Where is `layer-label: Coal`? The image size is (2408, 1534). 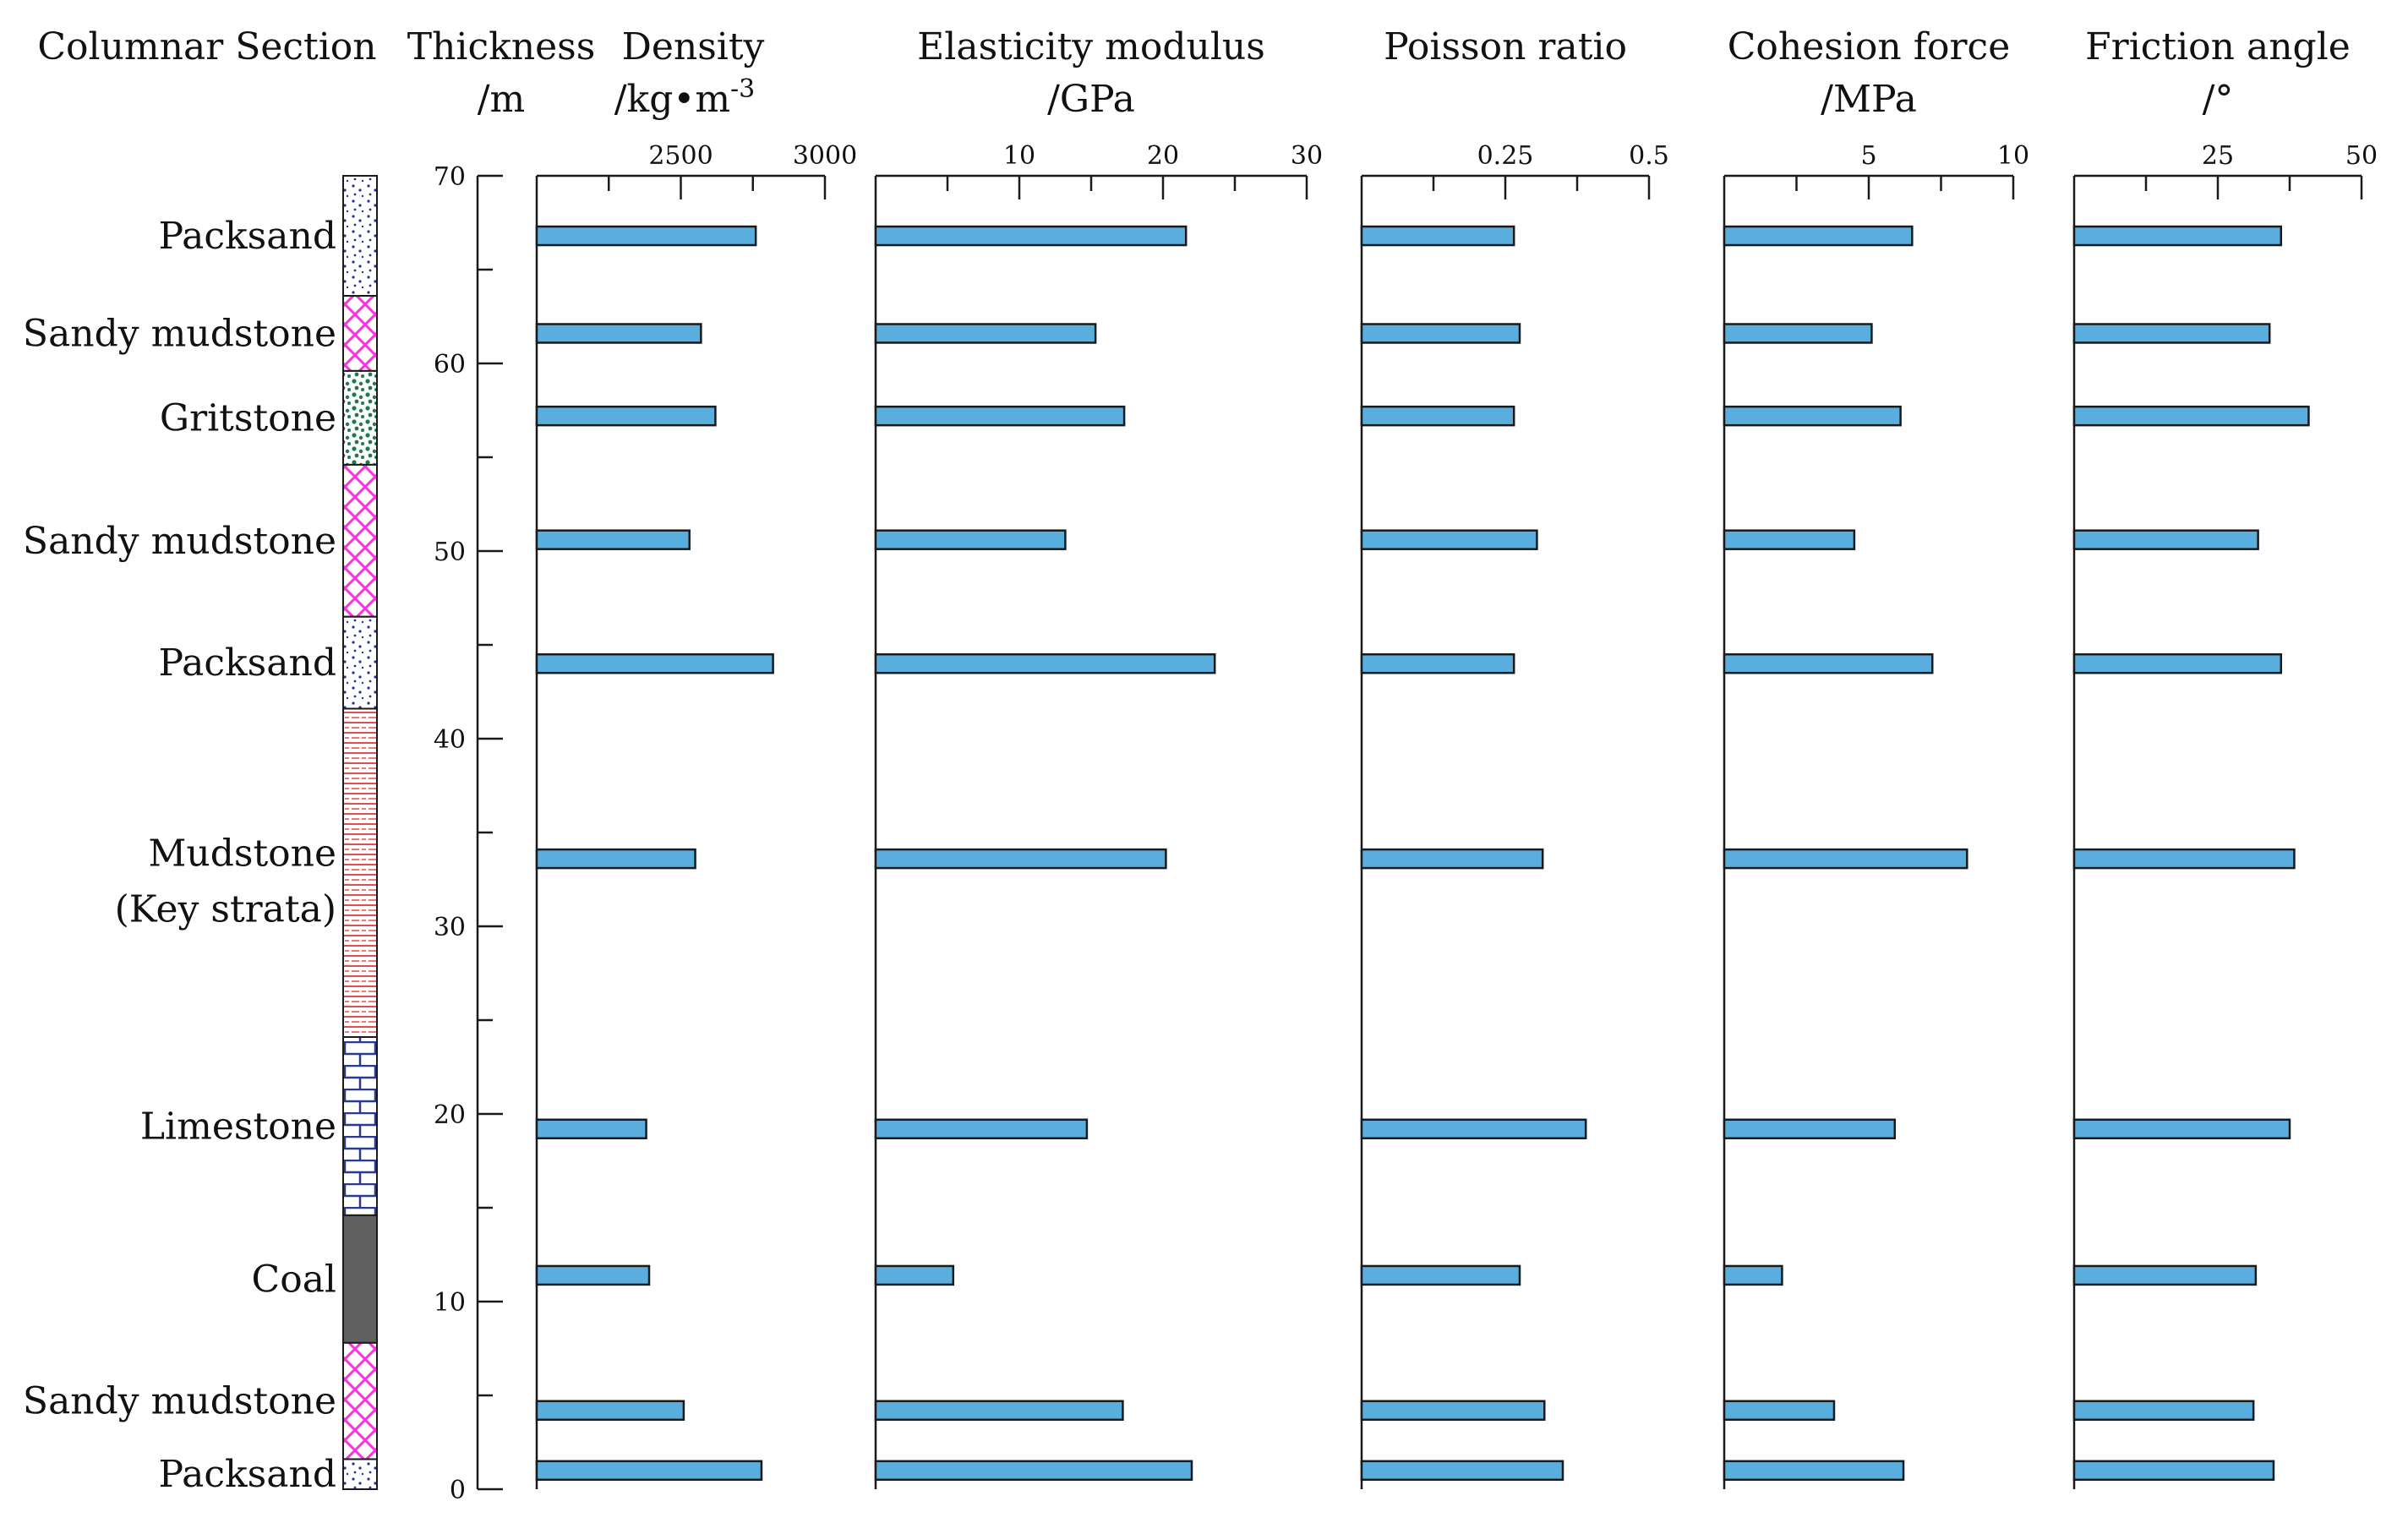 layer-label: Coal is located at coordinates (294, 1280).